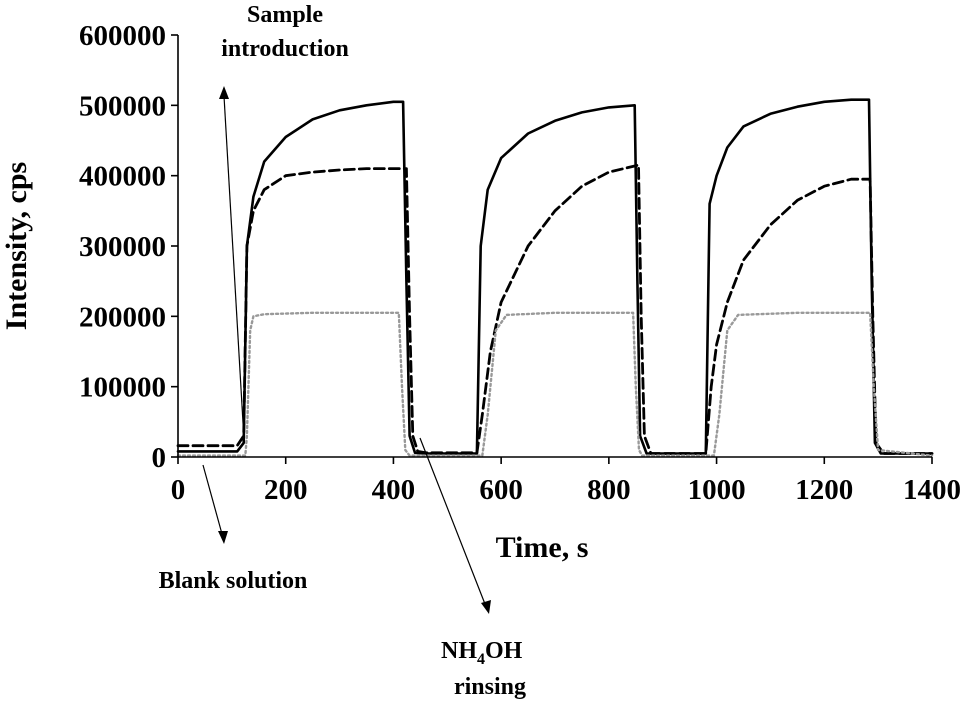 This screenshot has height=707, width=969. I want to click on annotation-blank-solution: Blank solution, so click(233, 581).